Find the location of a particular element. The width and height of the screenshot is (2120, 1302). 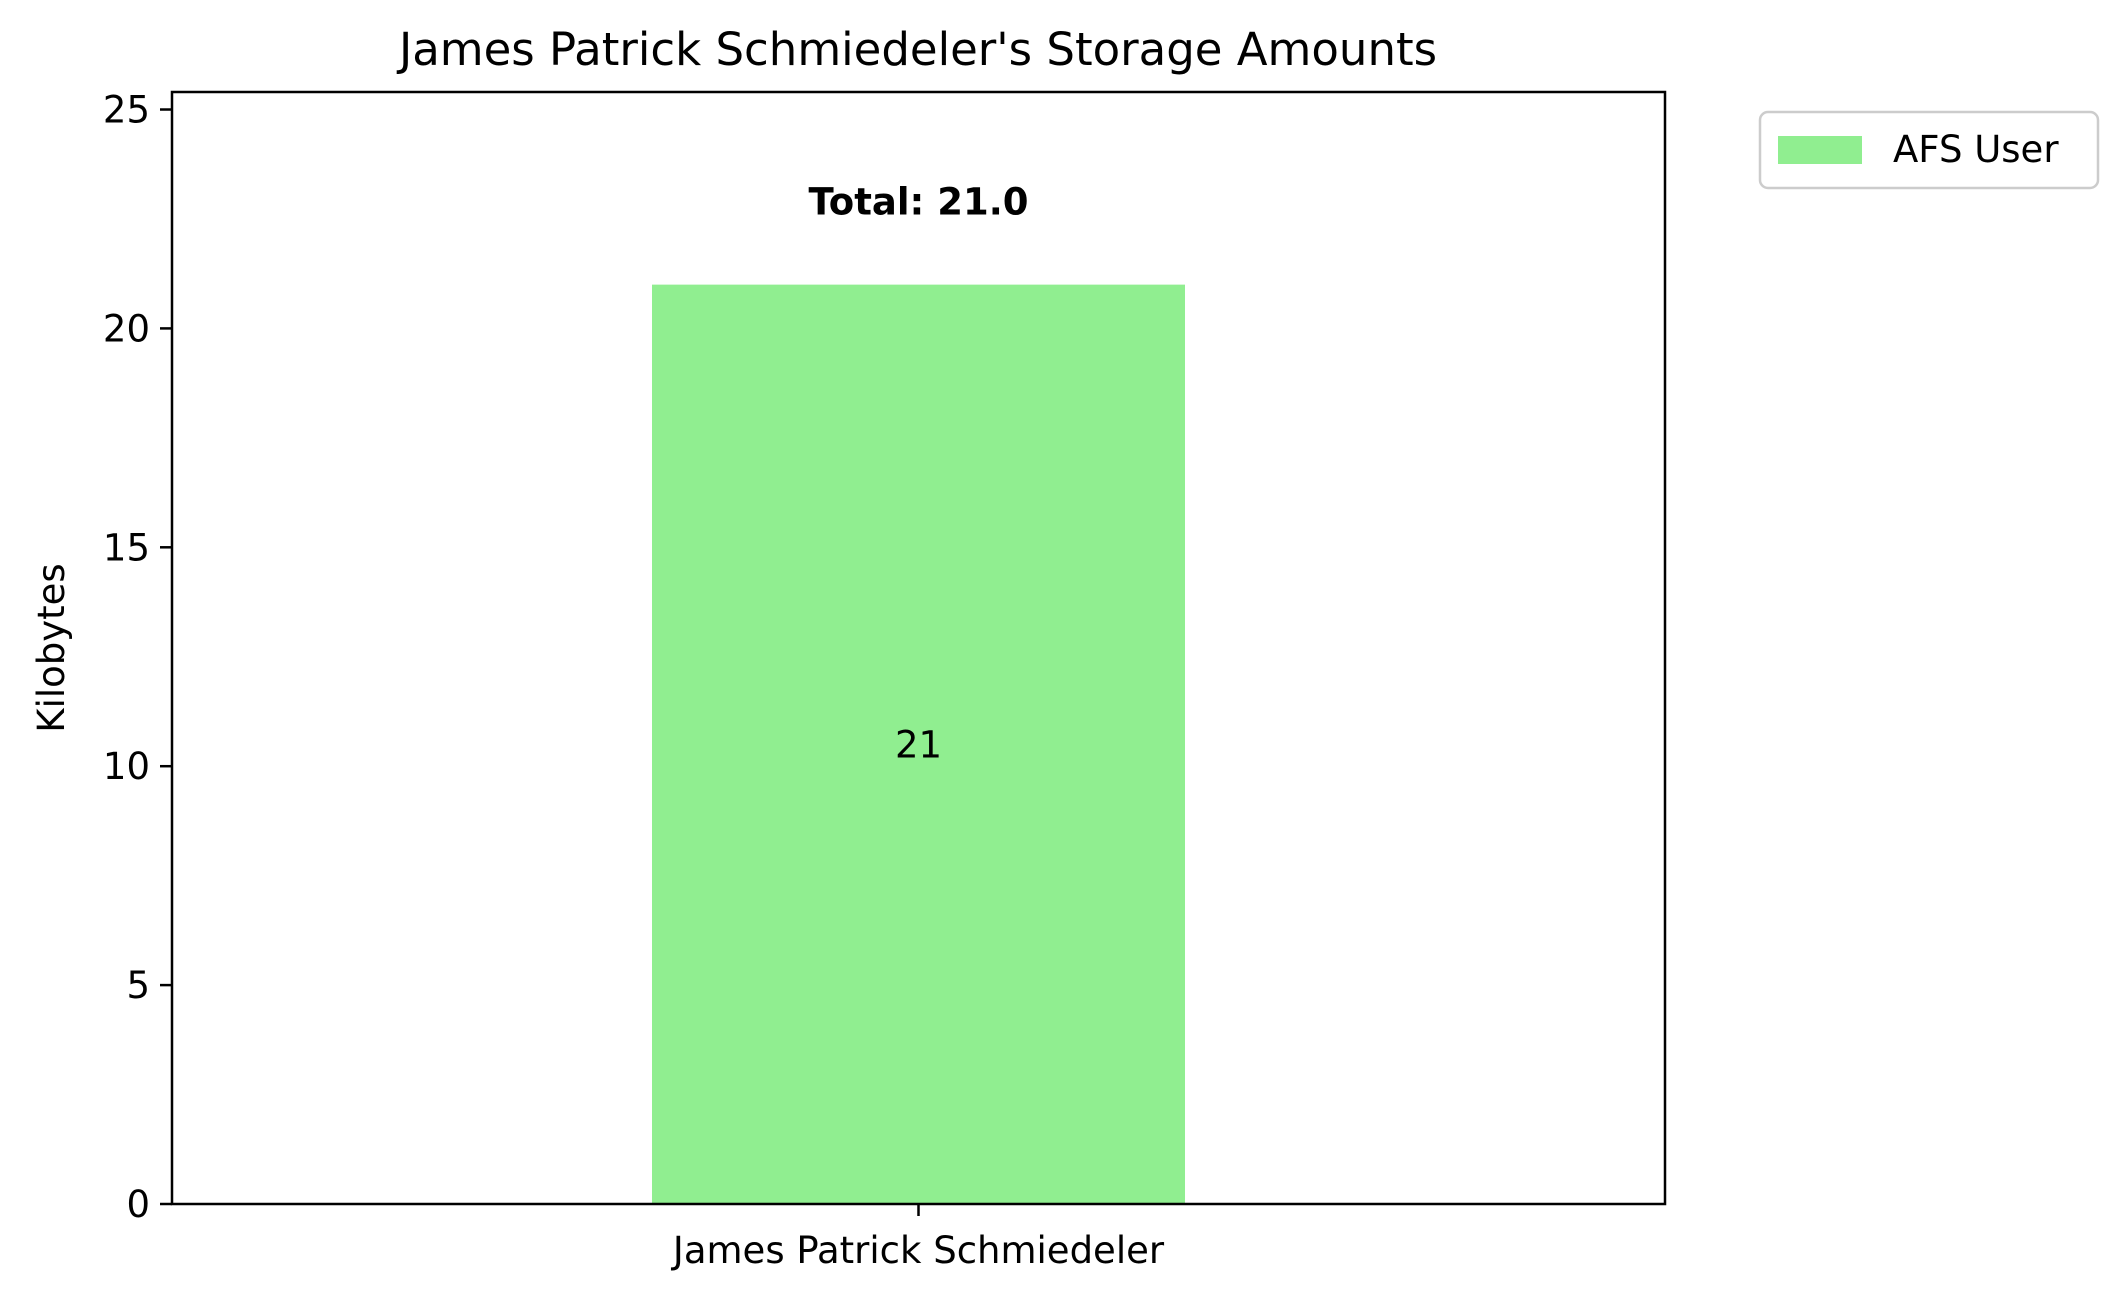

x-tick-label: James Patrick Schmiedeler is located at coordinates (918, 1250).